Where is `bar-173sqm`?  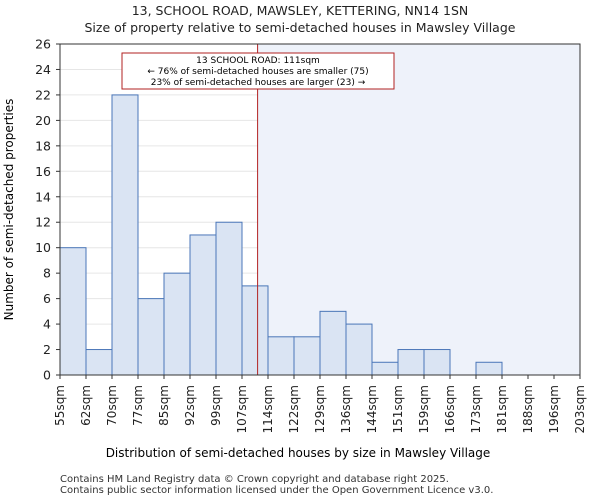 bar-173sqm is located at coordinates (489, 368).